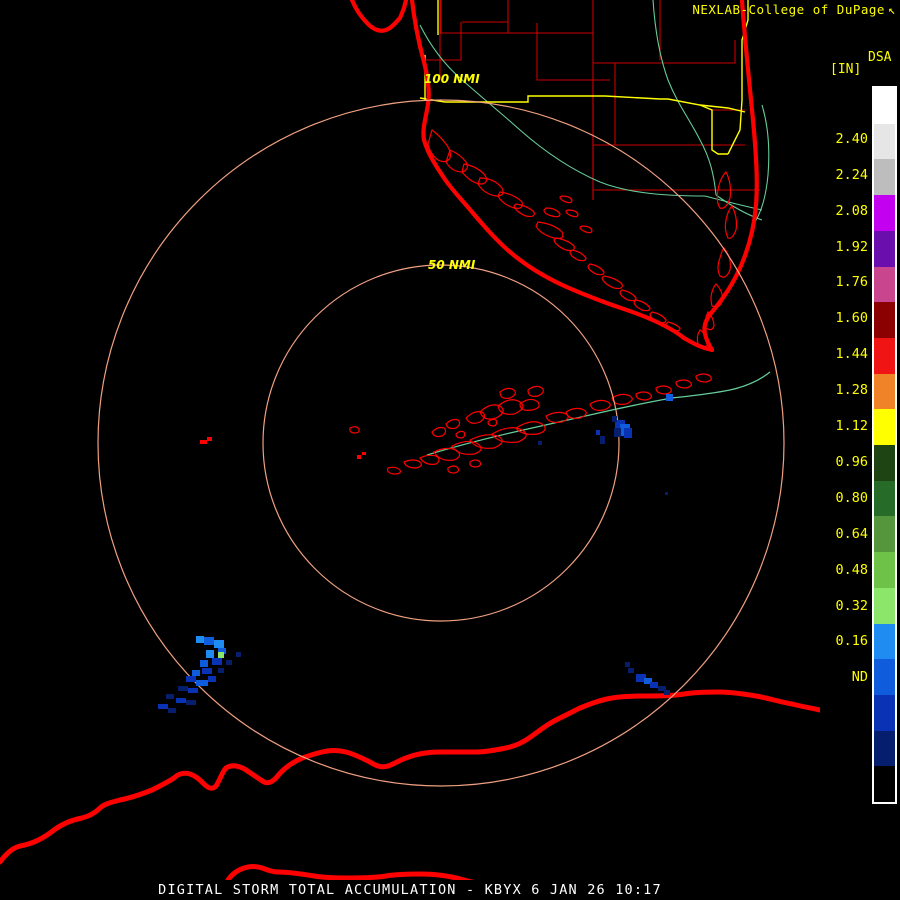  What do you see at coordinates (851, 354) in the screenshot?
I see `colorbar-tick-1-44: 1.44` at bounding box center [851, 354].